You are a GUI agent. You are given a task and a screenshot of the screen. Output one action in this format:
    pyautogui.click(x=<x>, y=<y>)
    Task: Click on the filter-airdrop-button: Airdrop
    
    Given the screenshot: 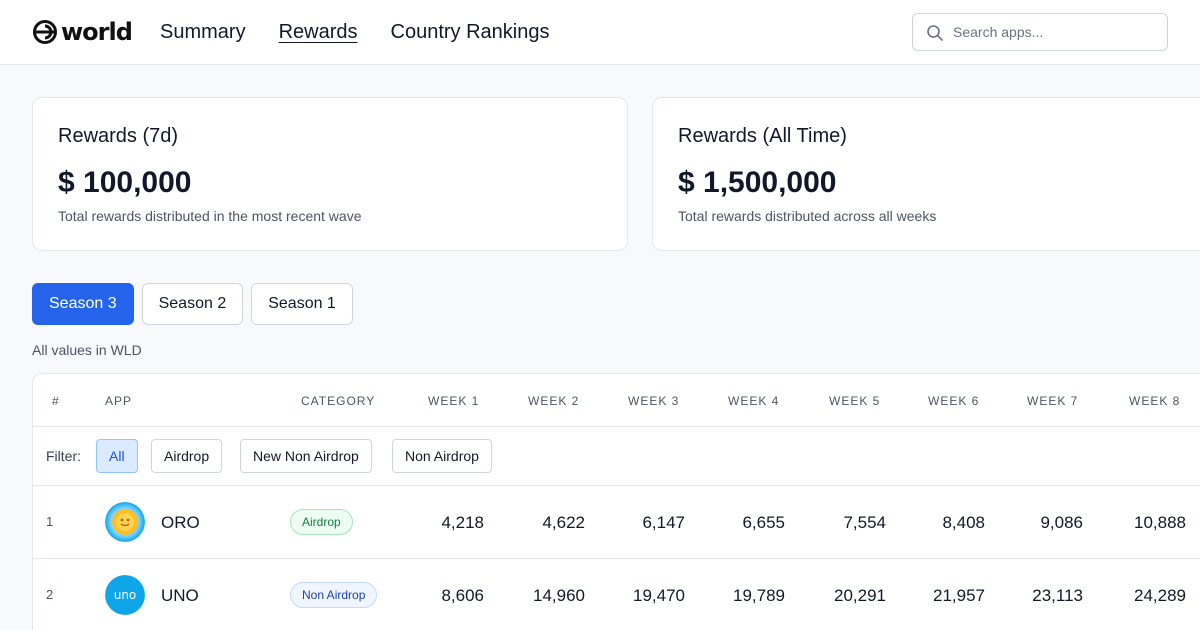 What is the action you would take?
    pyautogui.click(x=187, y=456)
    